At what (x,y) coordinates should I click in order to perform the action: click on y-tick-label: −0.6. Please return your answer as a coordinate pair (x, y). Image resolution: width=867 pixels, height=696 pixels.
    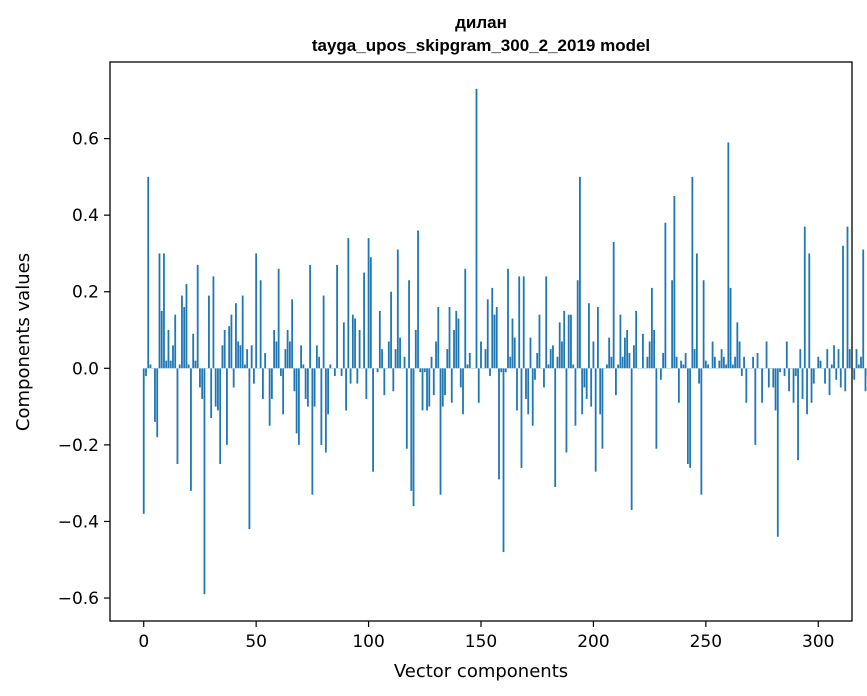
    Looking at the image, I should click on (78, 599).